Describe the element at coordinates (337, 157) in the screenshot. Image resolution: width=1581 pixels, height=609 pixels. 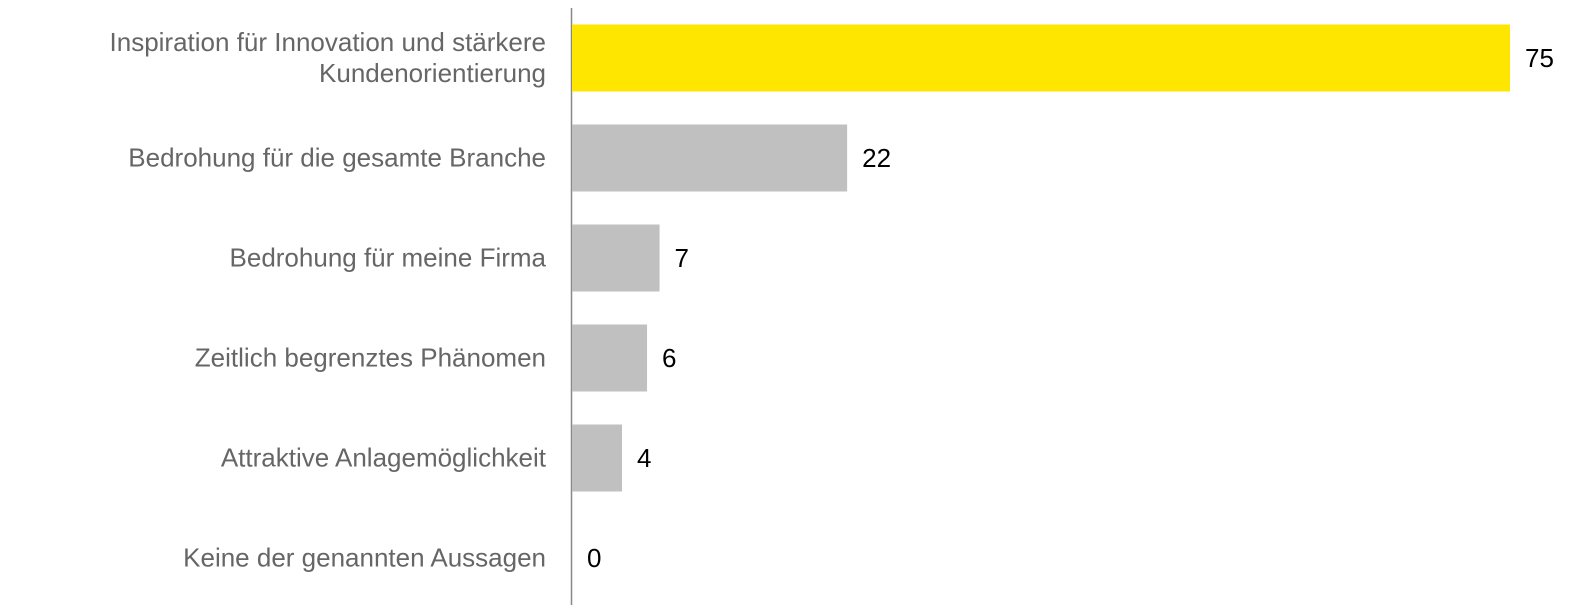
I see `category-label: Bedrohung für die gesamte Branche` at that location.